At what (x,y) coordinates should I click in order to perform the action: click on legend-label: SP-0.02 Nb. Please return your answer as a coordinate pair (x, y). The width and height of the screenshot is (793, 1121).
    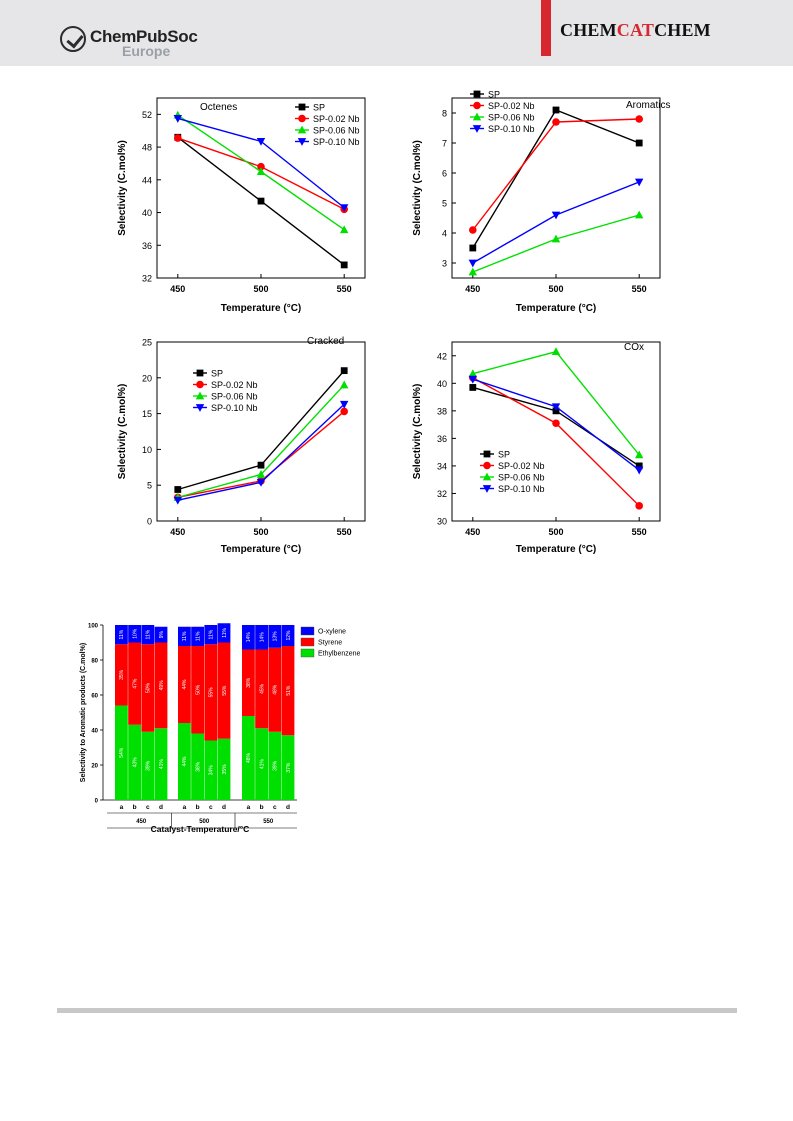
    Looking at the image, I should click on (521, 466).